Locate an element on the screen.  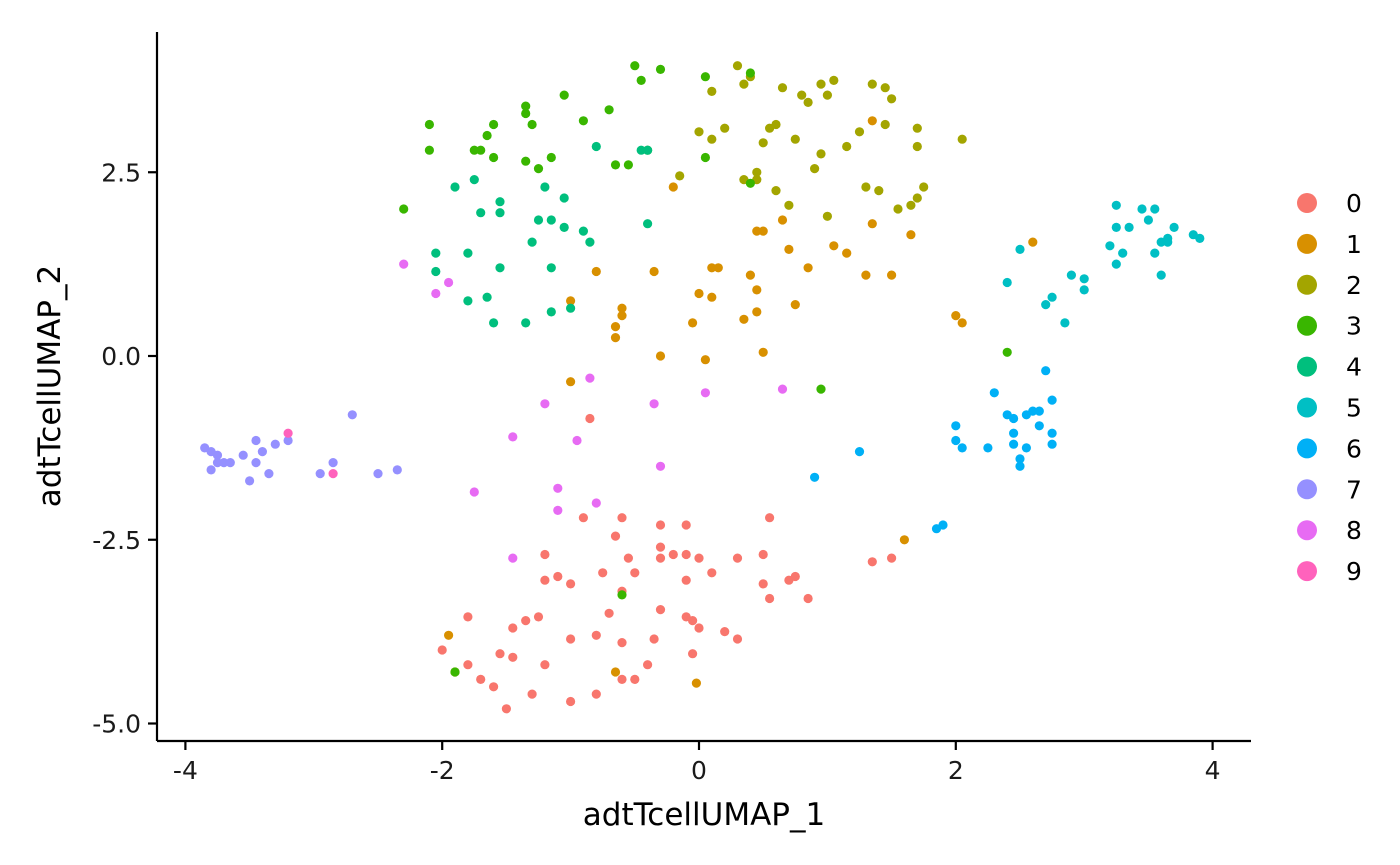
legend-label-cluster-9: 9 is located at coordinates (1354, 571).